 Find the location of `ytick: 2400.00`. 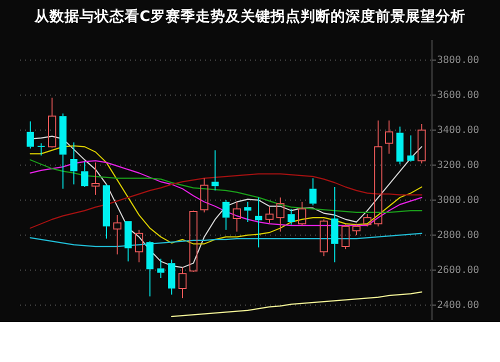

ytick: 2400.00 is located at coordinates (458, 305).